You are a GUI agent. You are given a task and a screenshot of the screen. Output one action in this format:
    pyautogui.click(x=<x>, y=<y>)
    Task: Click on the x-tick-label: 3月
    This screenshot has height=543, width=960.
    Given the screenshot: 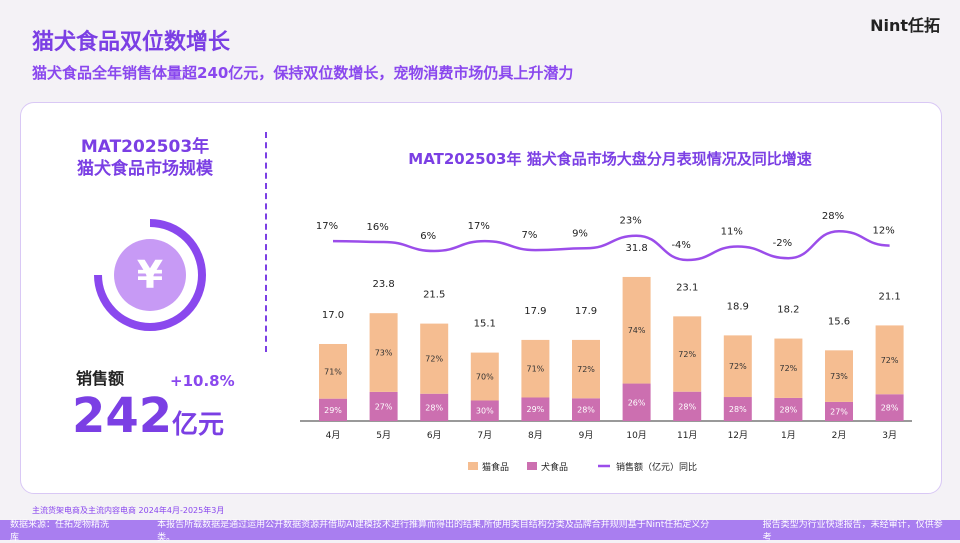 What is the action you would take?
    pyautogui.click(x=889, y=435)
    